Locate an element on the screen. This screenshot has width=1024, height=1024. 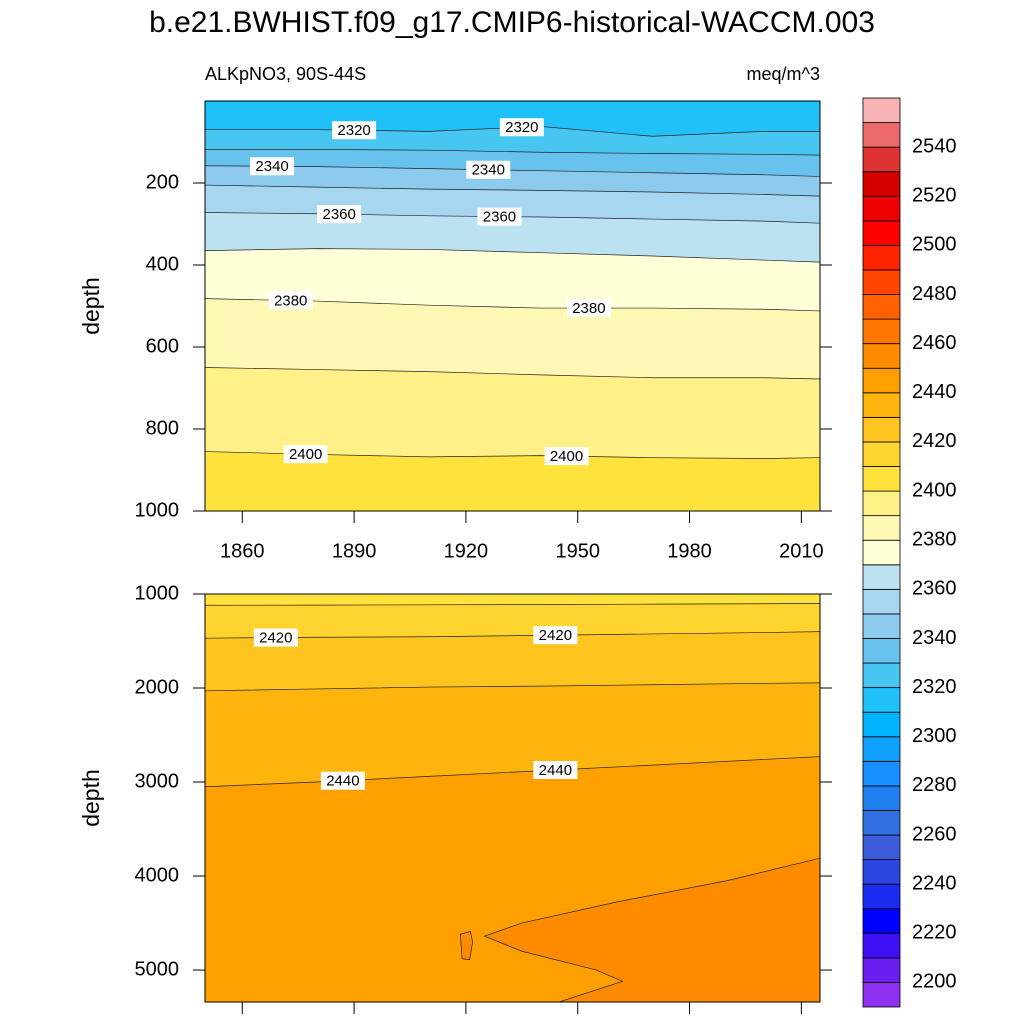
y-tick-label: 3000 is located at coordinates (157, 781).